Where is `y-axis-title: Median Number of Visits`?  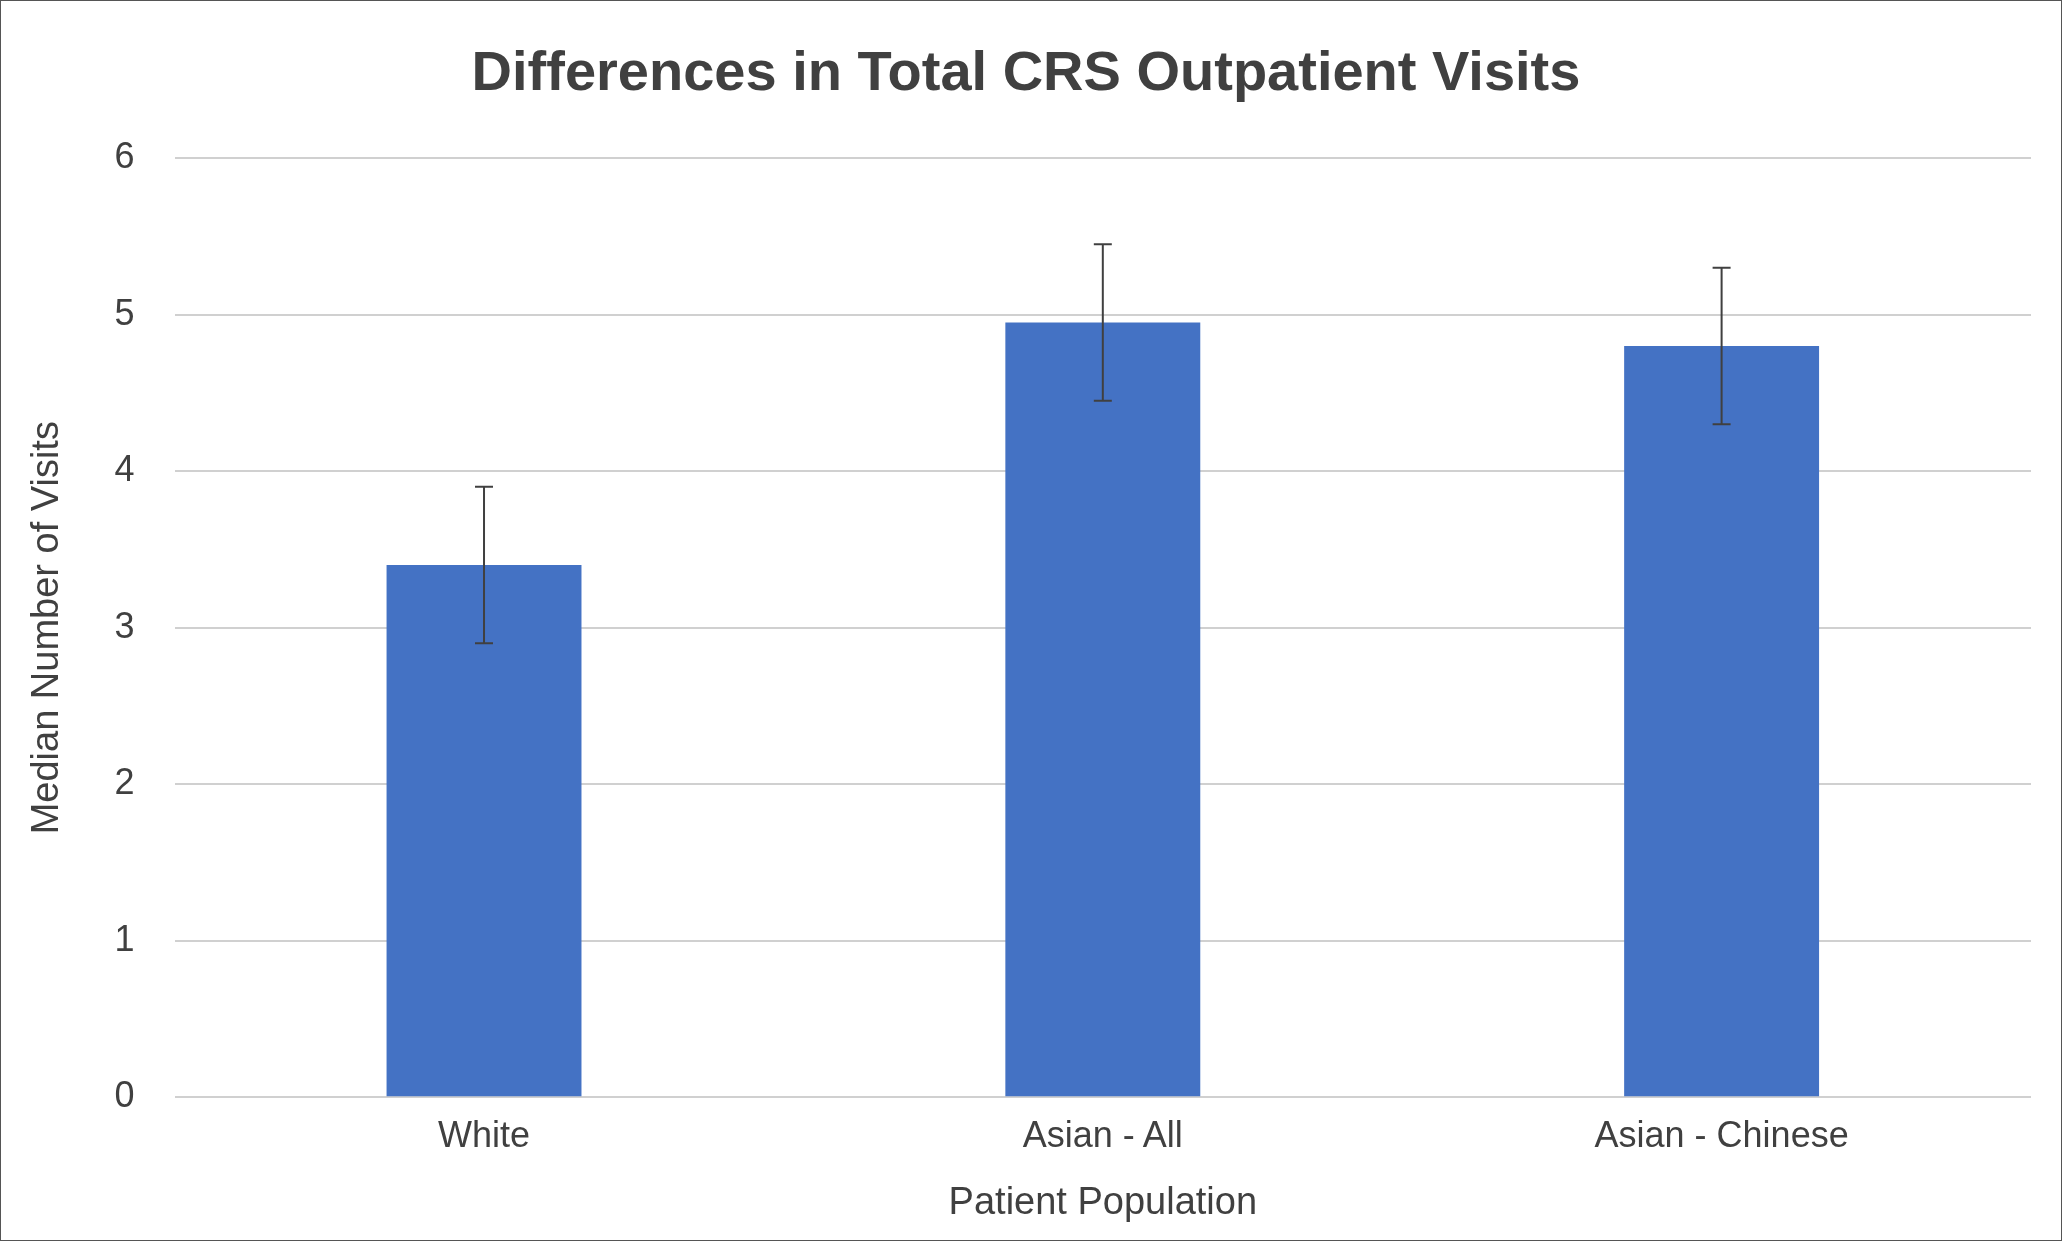 y-axis-title: Median Number of Visits is located at coordinates (45, 628).